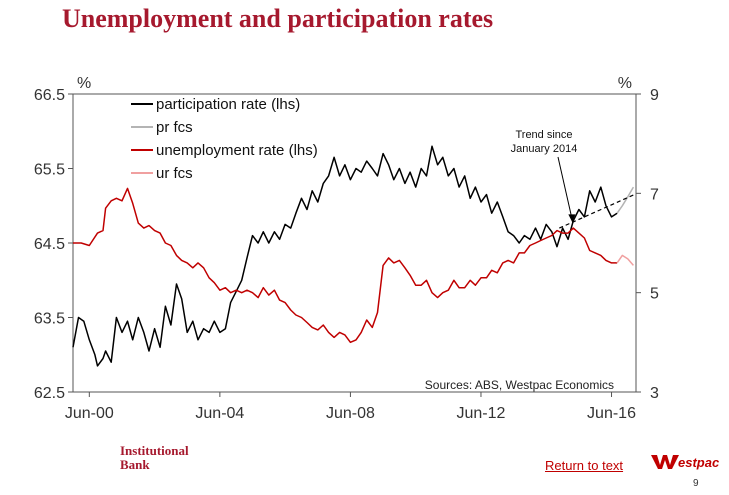 The width and height of the screenshot is (729, 495). What do you see at coordinates (625, 200) in the screenshot?
I see `series-line-pr-fcs` at bounding box center [625, 200].